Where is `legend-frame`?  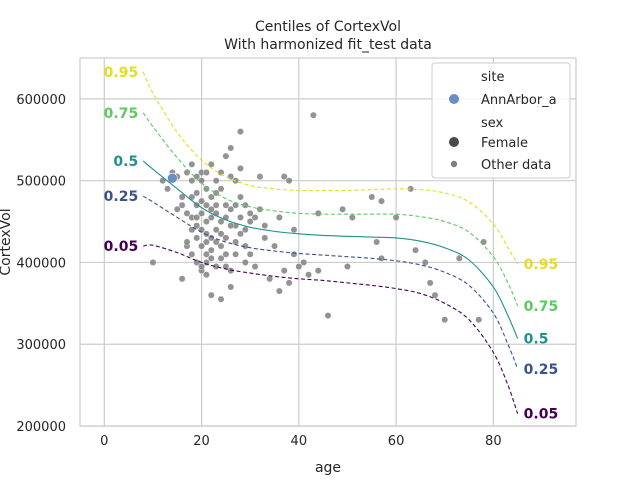 legend-frame is located at coordinates (501, 120).